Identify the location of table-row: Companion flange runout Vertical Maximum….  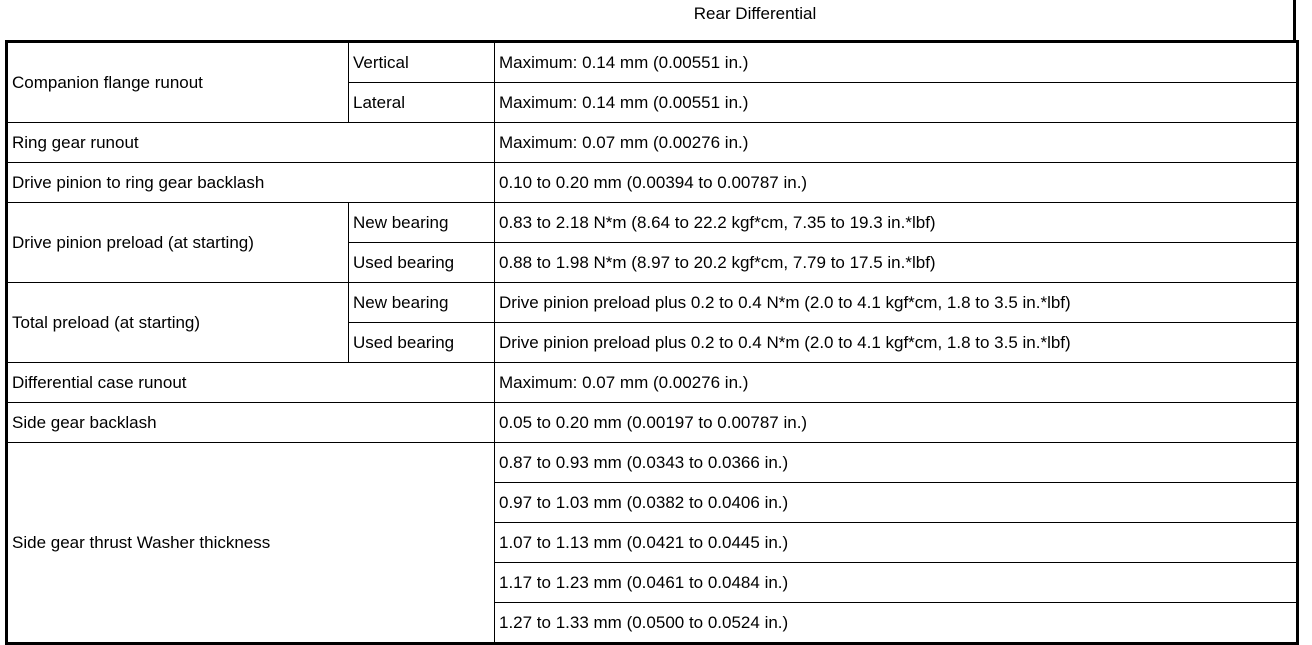
(652, 82).